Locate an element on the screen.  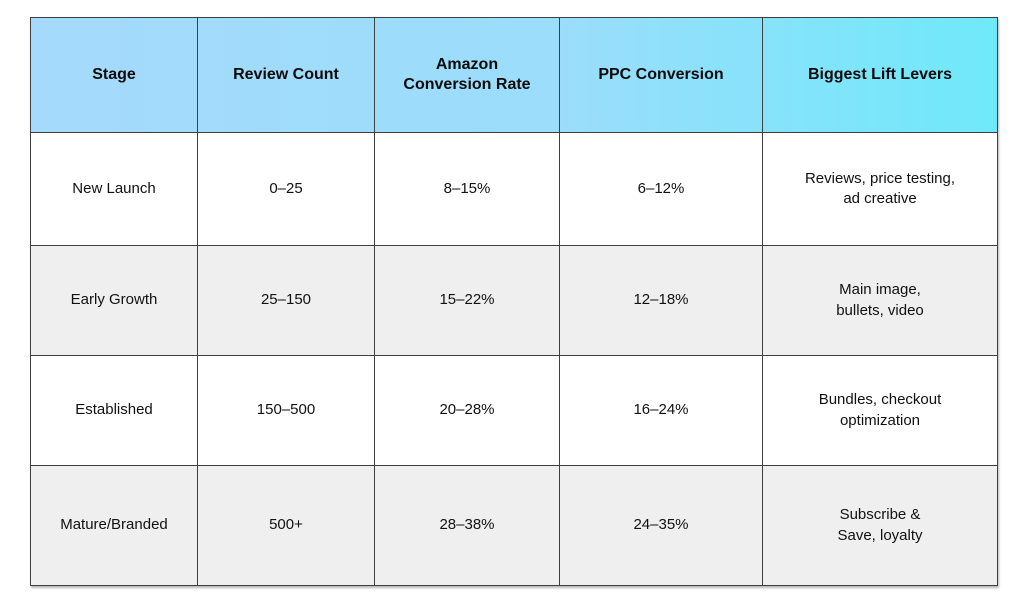
cell-review-count: 0–25 is located at coordinates (286, 189).